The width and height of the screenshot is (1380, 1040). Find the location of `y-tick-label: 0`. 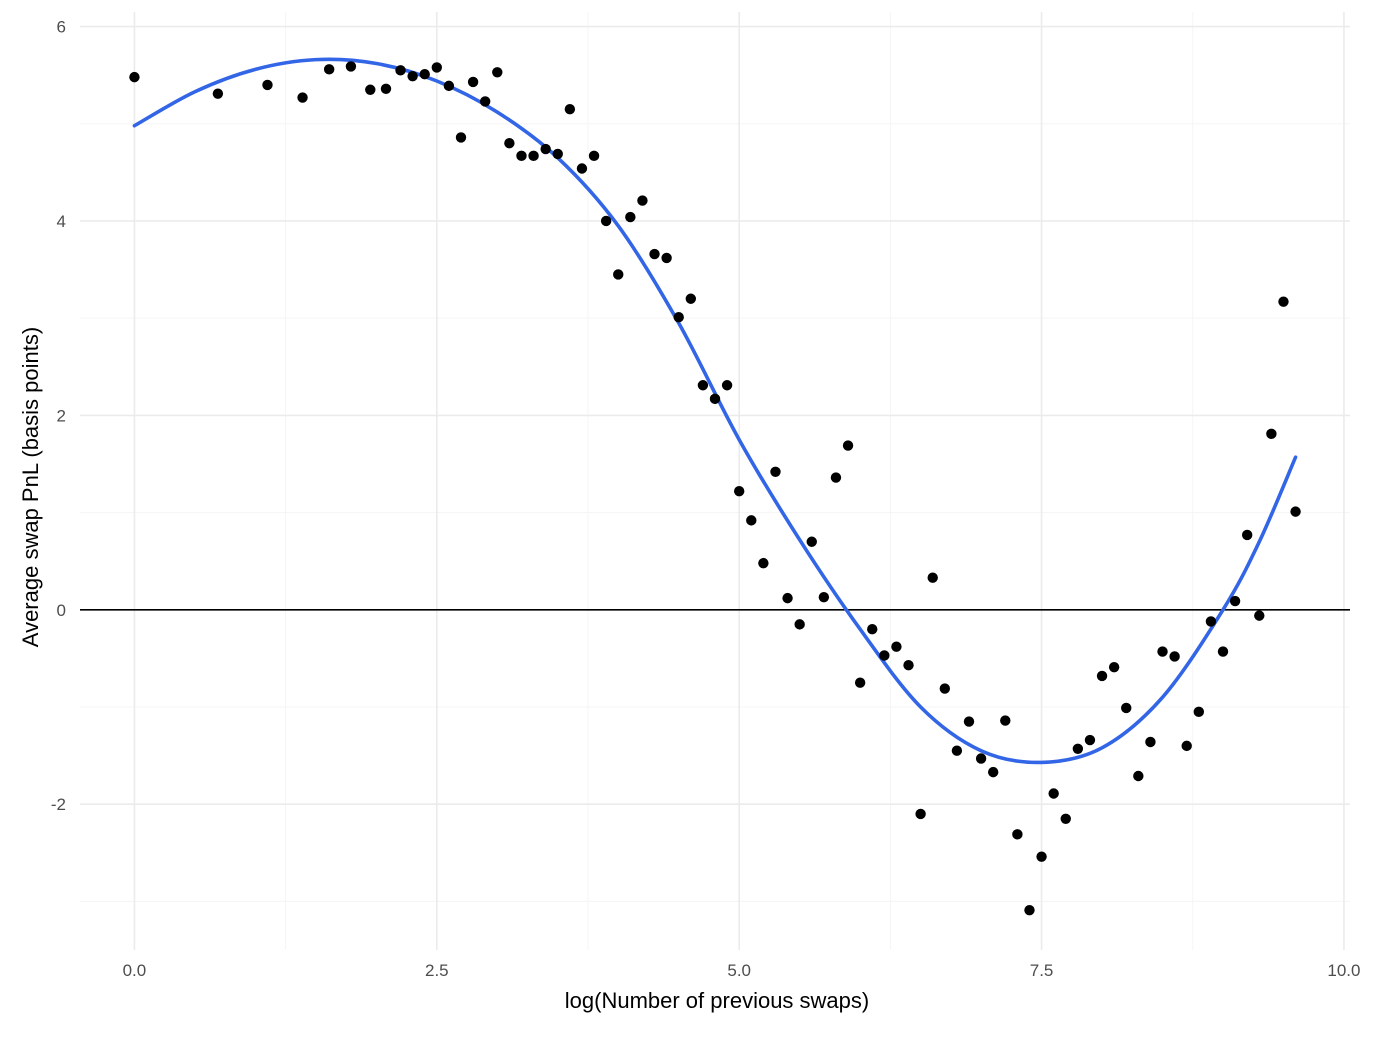

y-tick-label: 0 is located at coordinates (61, 610).